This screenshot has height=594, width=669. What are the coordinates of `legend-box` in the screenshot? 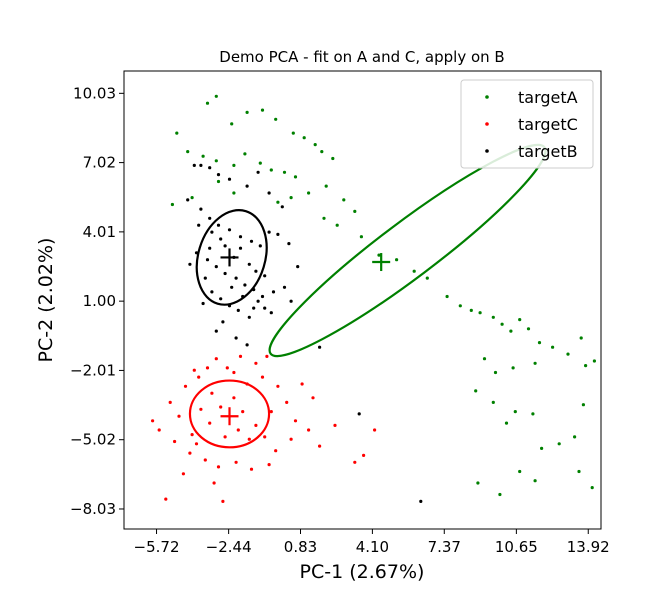 It's located at (527, 124).